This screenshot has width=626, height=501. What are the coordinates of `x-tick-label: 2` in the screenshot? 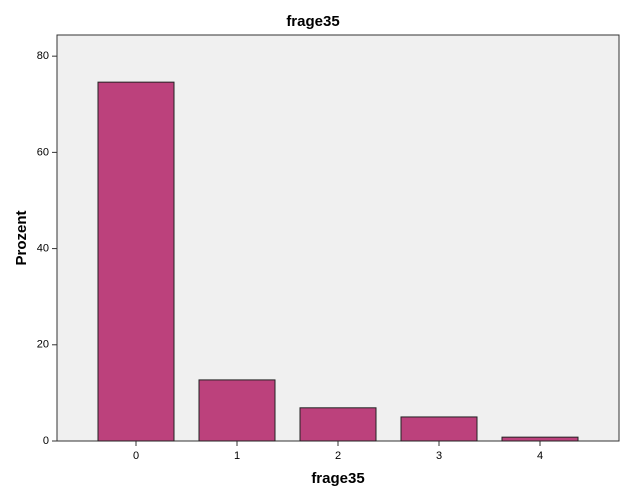 It's located at (338, 456).